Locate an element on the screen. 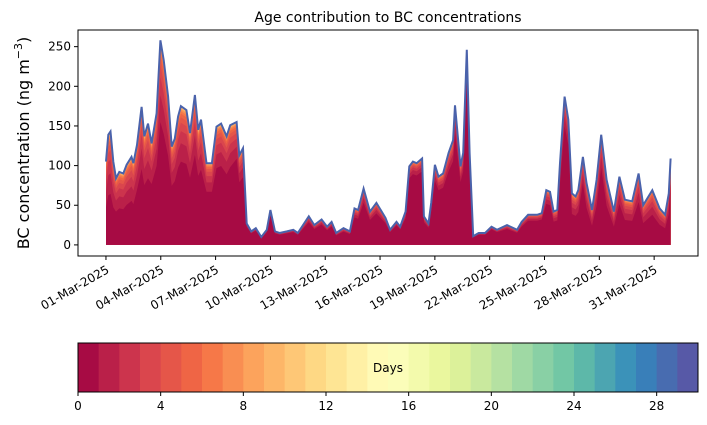  y-axis-label: BC concentration (ng m−3) is located at coordinates (22, 143).